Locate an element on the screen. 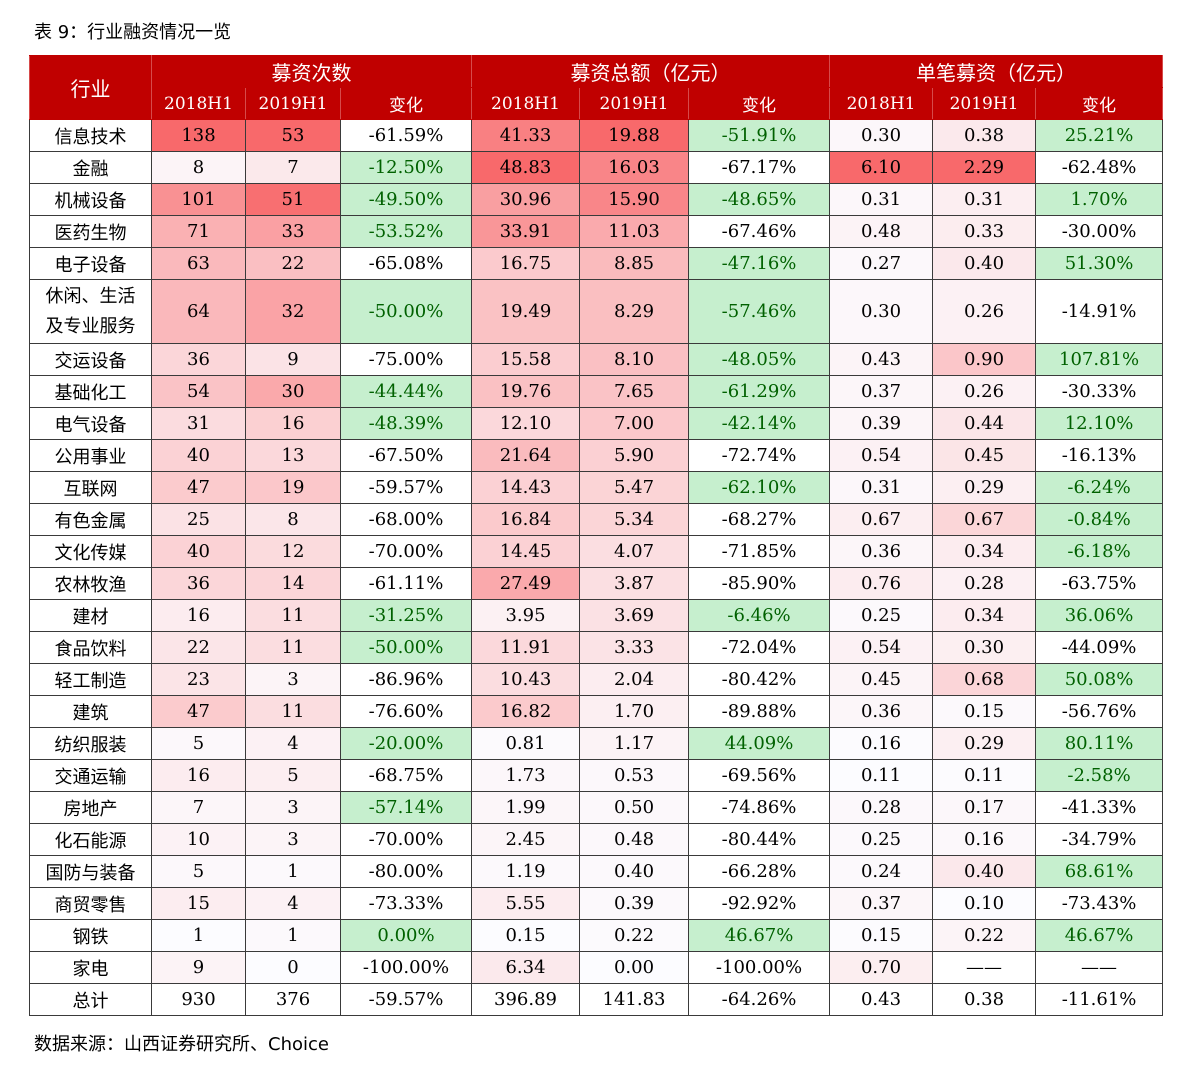 The image size is (1191, 1072). cell-per-deal-2018h1: 0.36 is located at coordinates (881, 711).